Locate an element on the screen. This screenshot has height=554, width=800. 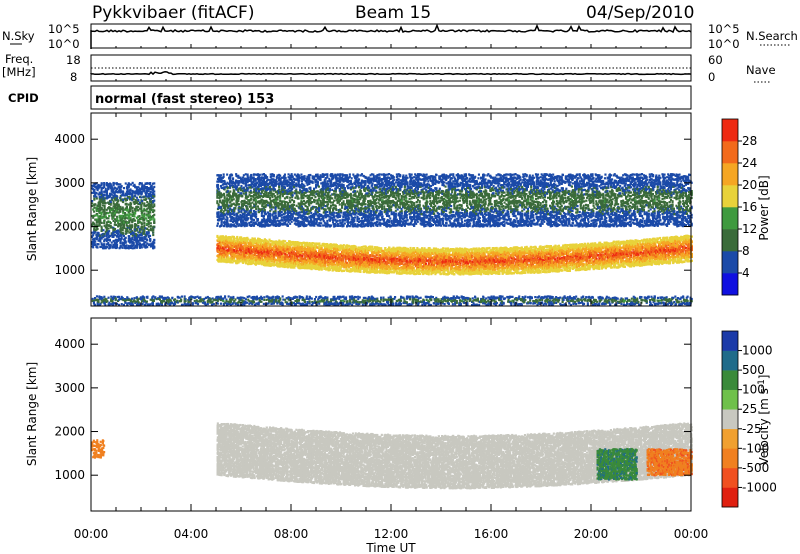
freq-trace is located at coordinates (391, 73).